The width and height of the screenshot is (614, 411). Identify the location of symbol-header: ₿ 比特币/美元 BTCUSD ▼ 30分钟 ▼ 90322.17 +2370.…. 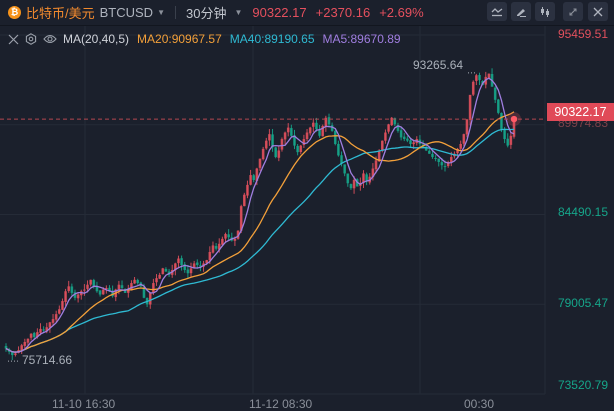
(307, 12).